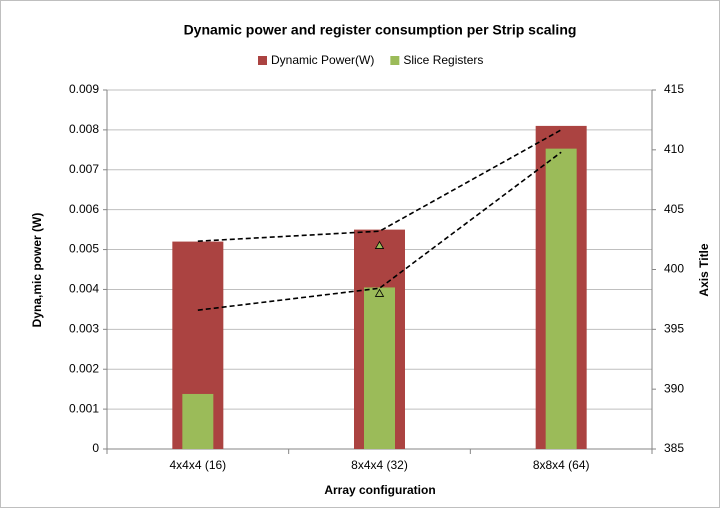 The image size is (720, 508). What do you see at coordinates (379, 490) in the screenshot?
I see `x-axis-title: Array configuration` at bounding box center [379, 490].